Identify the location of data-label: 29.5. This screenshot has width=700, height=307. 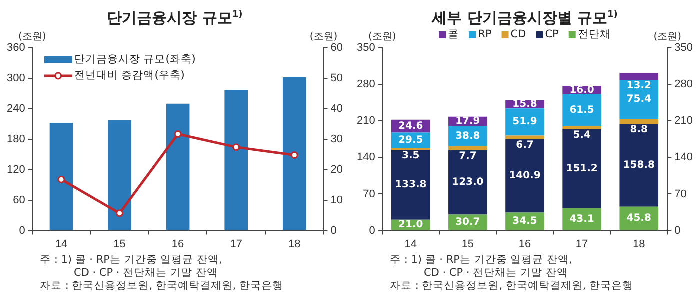
(411, 140).